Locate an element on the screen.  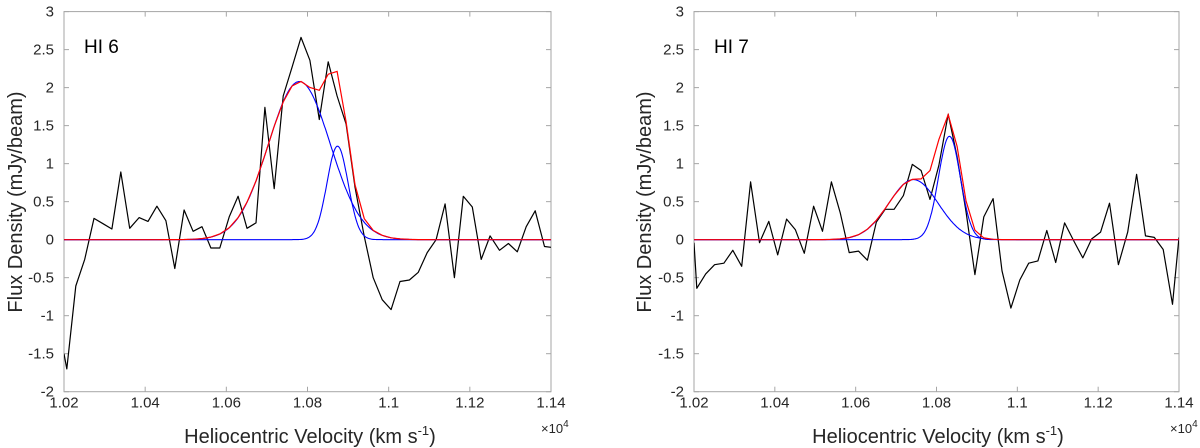
panel-label: HI 6 is located at coordinates (101, 47).